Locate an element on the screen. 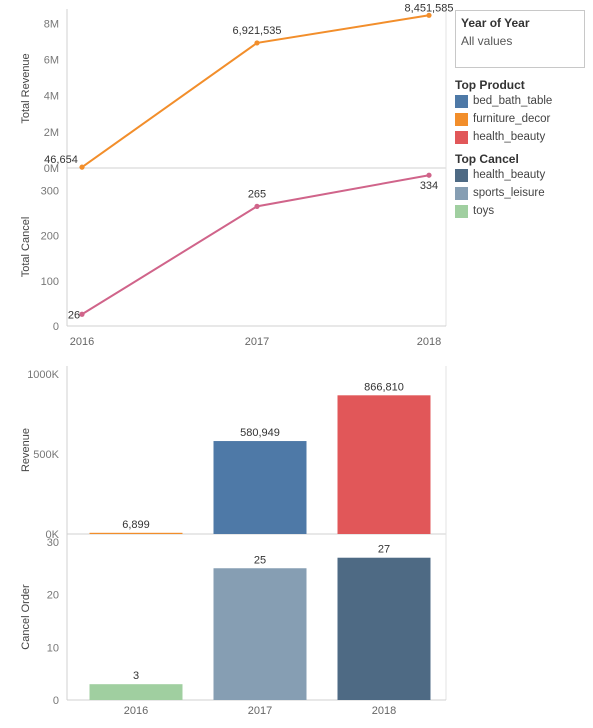 Image resolution: width=593 pixels, height=728 pixels. year-filter-card: Year of Year All values is located at coordinates (520, 39).